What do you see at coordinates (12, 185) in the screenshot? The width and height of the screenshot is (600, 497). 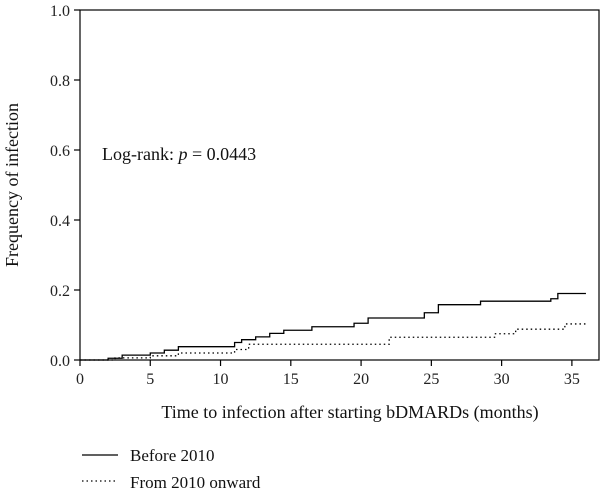 I see `y-axis-title: Frequency of infection` at bounding box center [12, 185].